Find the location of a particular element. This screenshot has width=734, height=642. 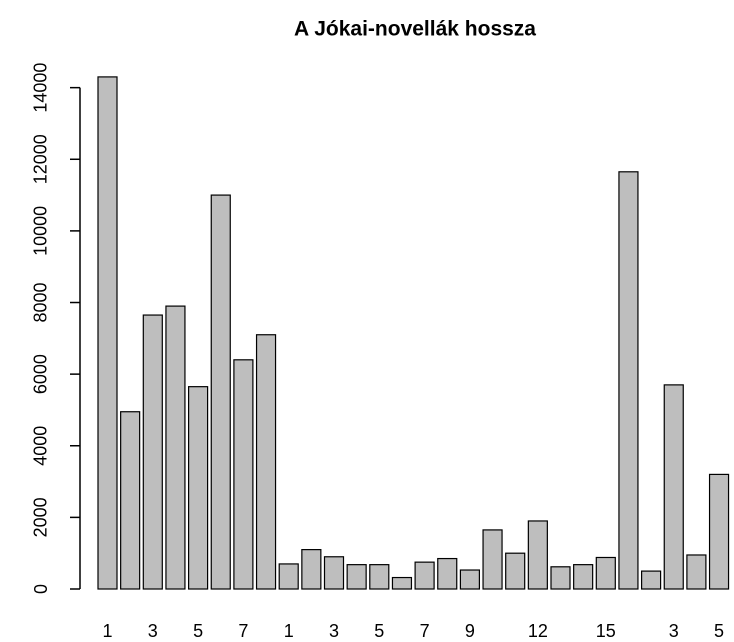

y-tick-label: 10000 is located at coordinates (41, 231).